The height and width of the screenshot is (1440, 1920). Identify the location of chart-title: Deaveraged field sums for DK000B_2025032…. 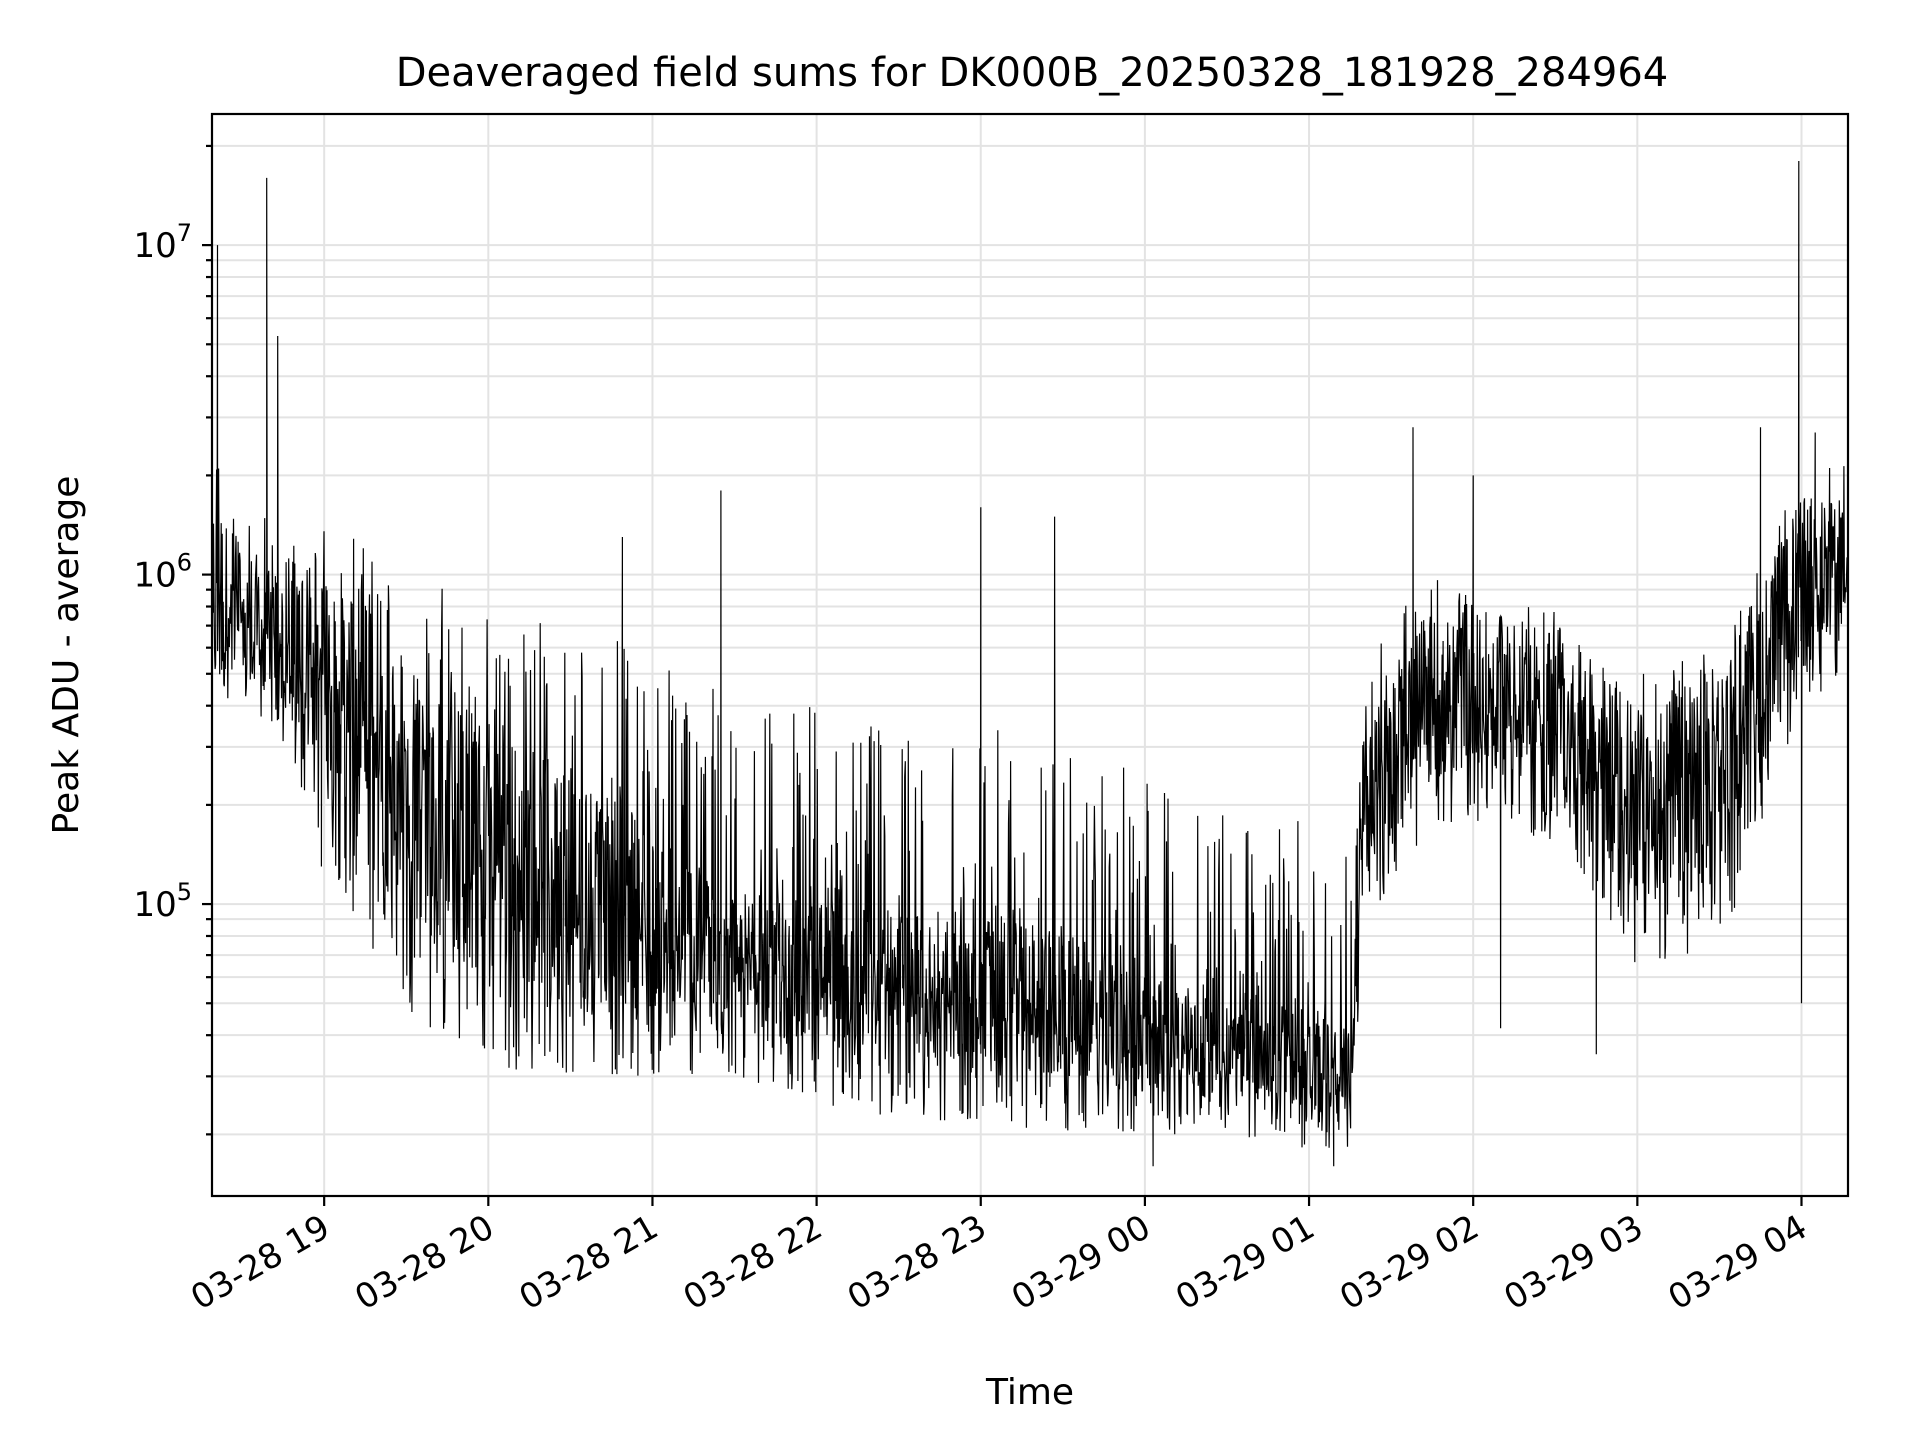
(1032, 73).